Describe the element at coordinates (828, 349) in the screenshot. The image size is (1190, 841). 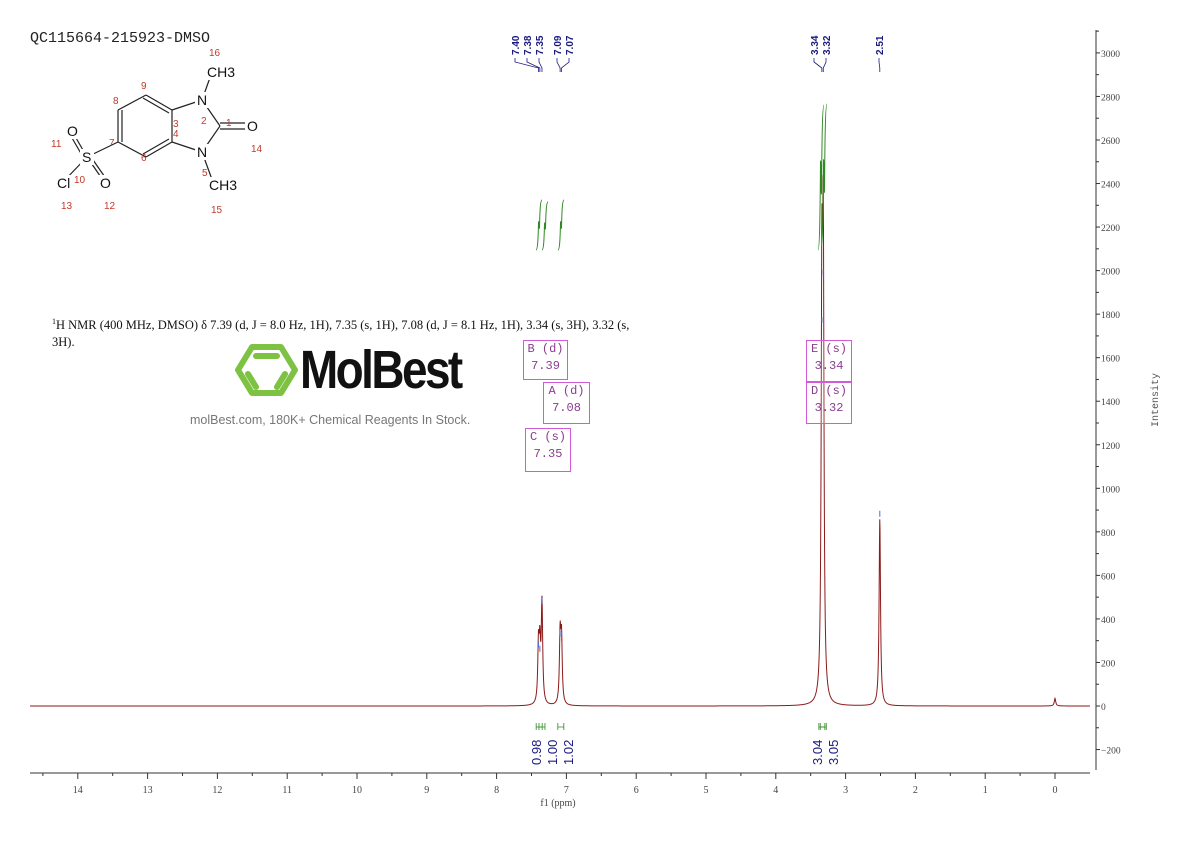
I see `multiplet-label: E (s)` at that location.